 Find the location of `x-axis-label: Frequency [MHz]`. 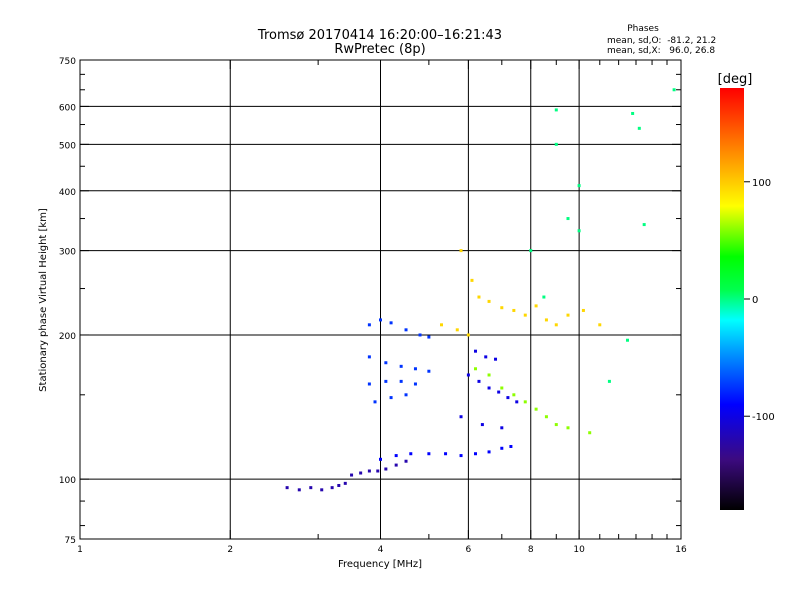

x-axis-label: Frequency [MHz] is located at coordinates (380, 564).